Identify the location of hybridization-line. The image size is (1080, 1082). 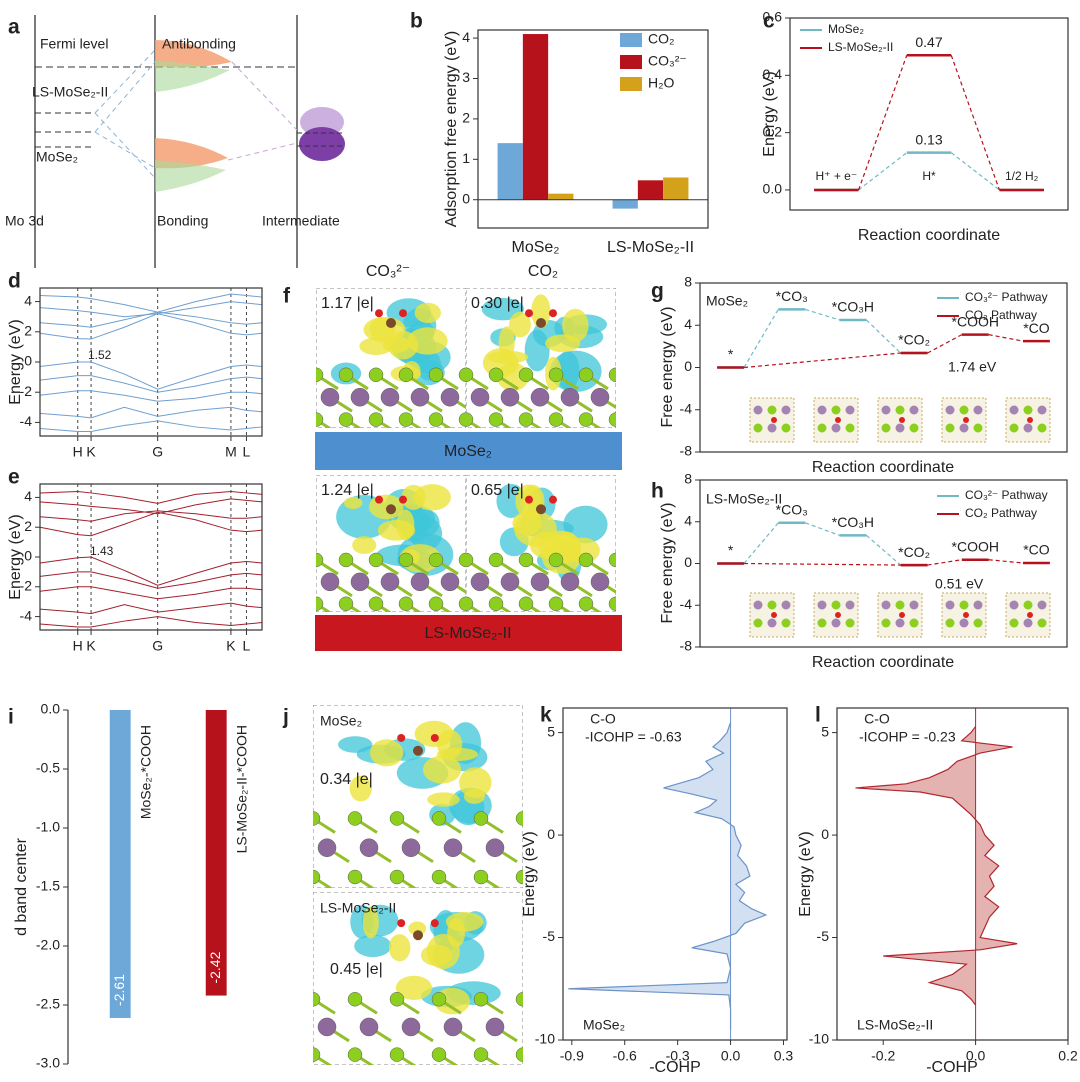
(262, 111).